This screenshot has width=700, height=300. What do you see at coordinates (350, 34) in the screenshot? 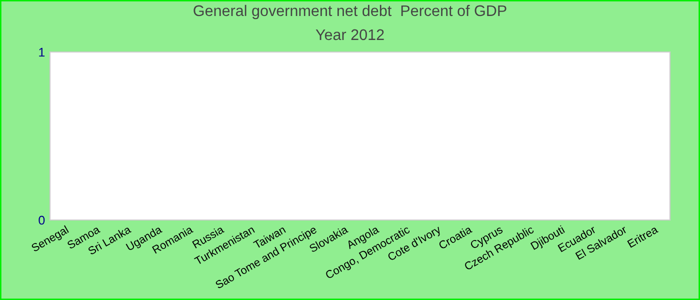
I see `chart-subtitle: Year 2012` at bounding box center [350, 34].